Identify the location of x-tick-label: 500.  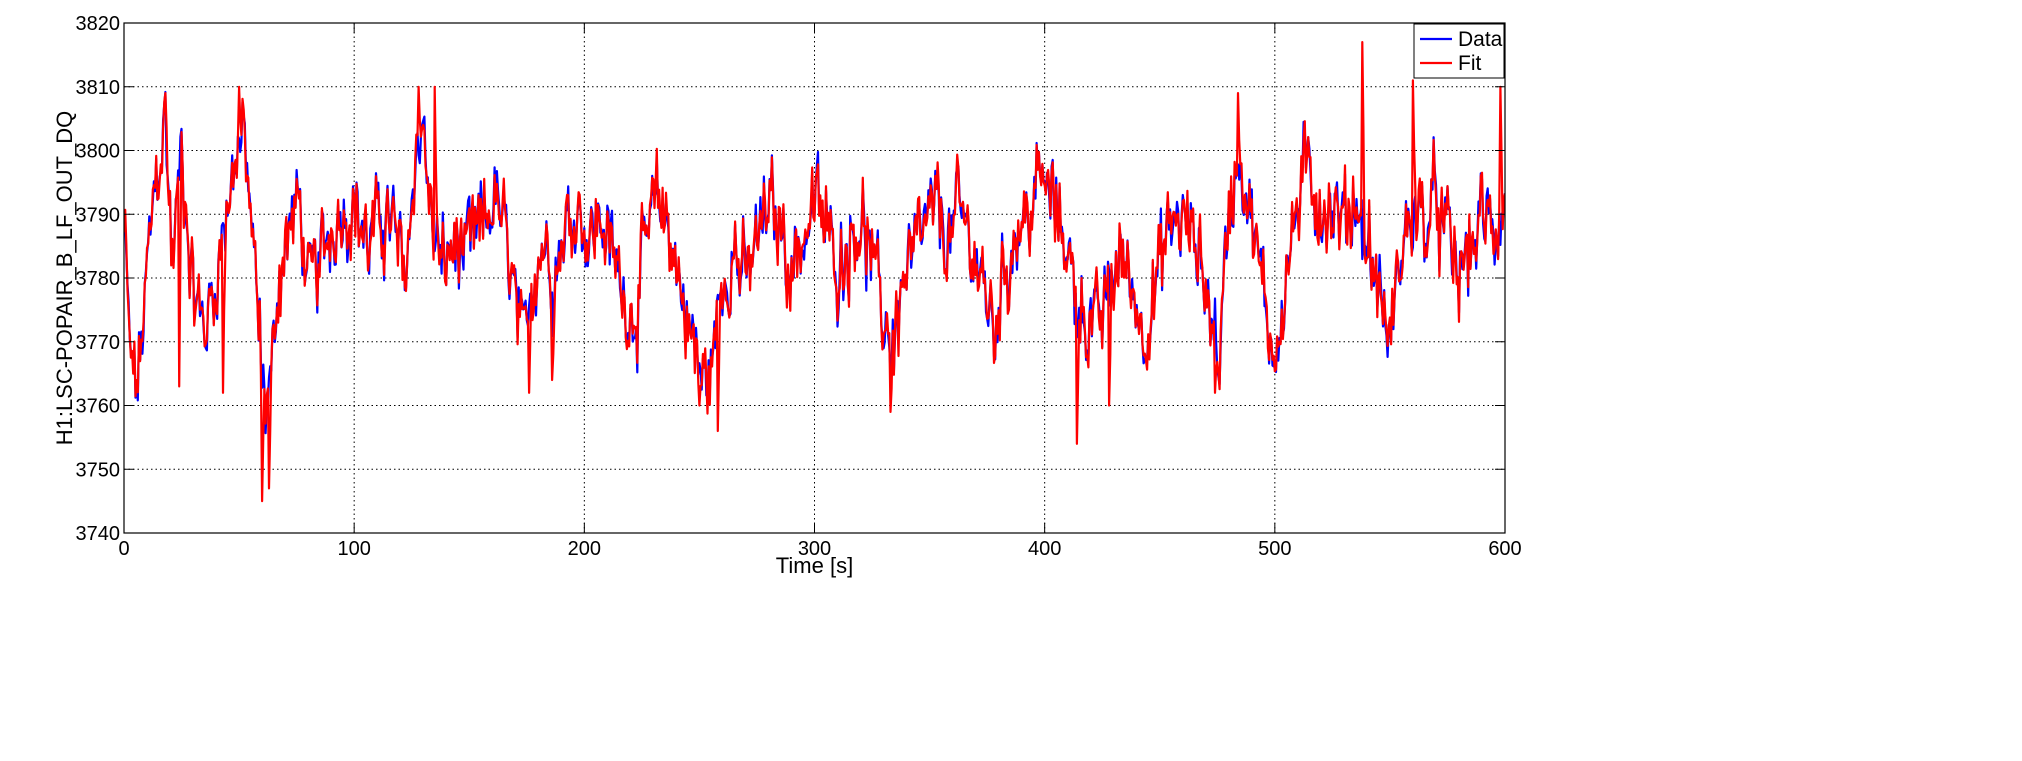
(1274, 549).